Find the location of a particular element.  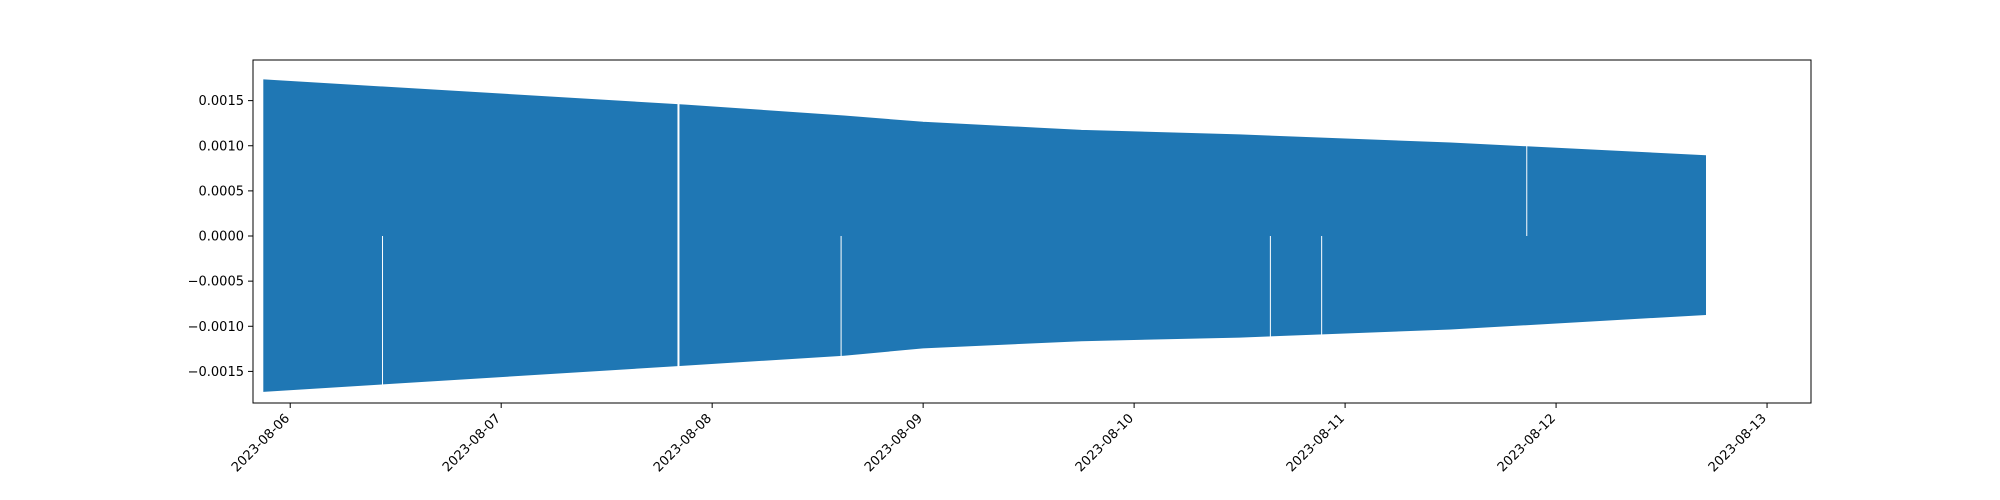

y-tick-label-5: 0.0010 is located at coordinates (222, 146).